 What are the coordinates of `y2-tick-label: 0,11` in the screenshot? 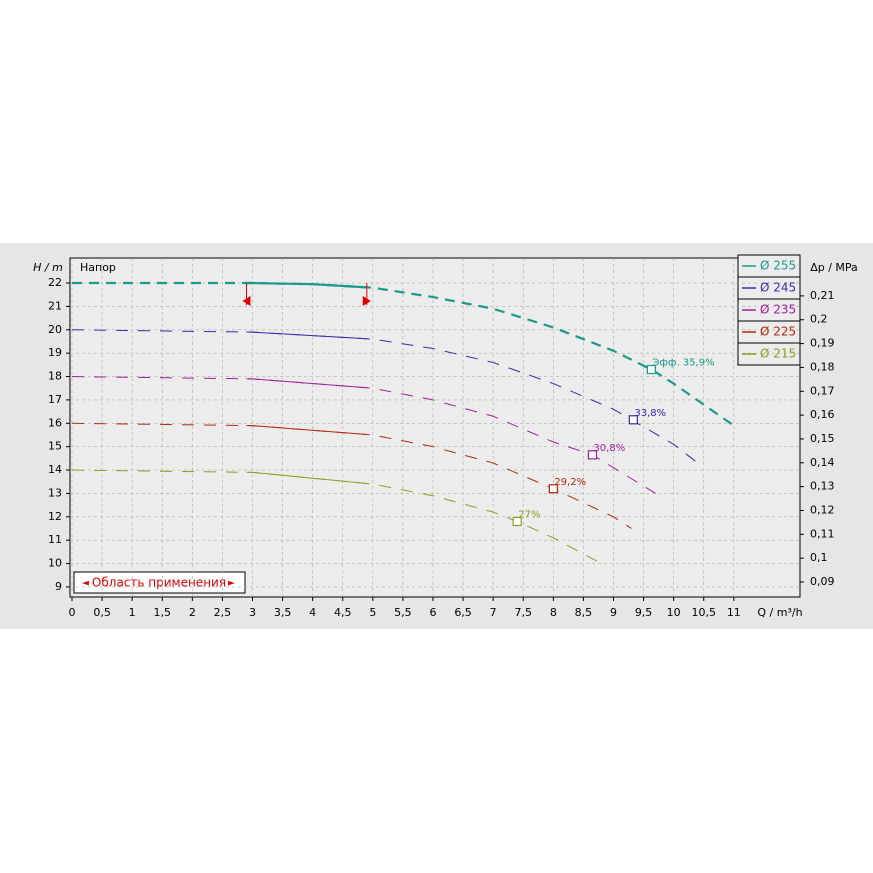 It's located at (822, 533).